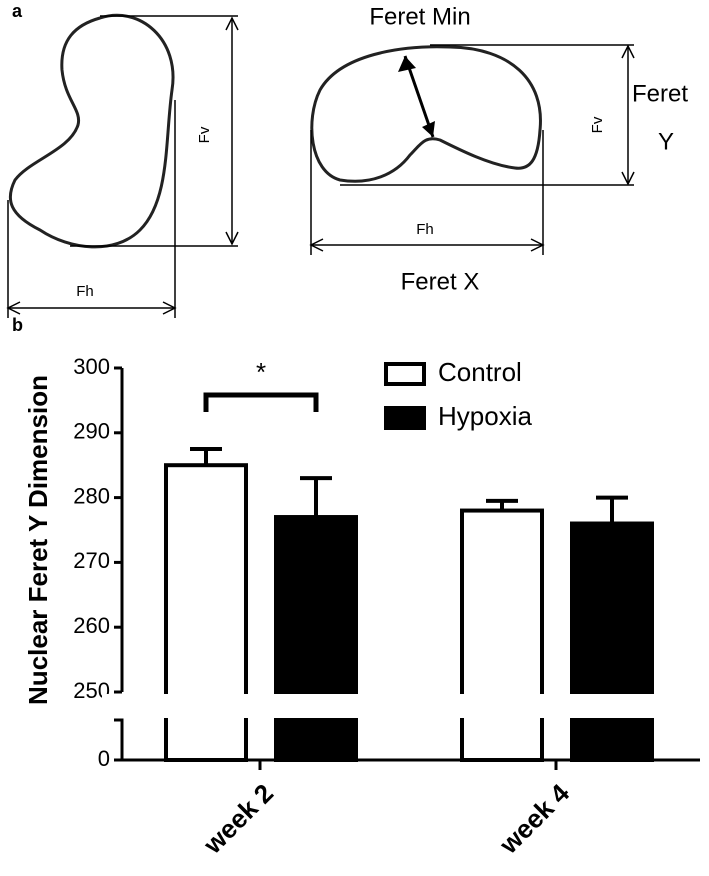 This screenshot has width=709, height=876. I want to click on x-tick-label: week 2, so click(238, 819).